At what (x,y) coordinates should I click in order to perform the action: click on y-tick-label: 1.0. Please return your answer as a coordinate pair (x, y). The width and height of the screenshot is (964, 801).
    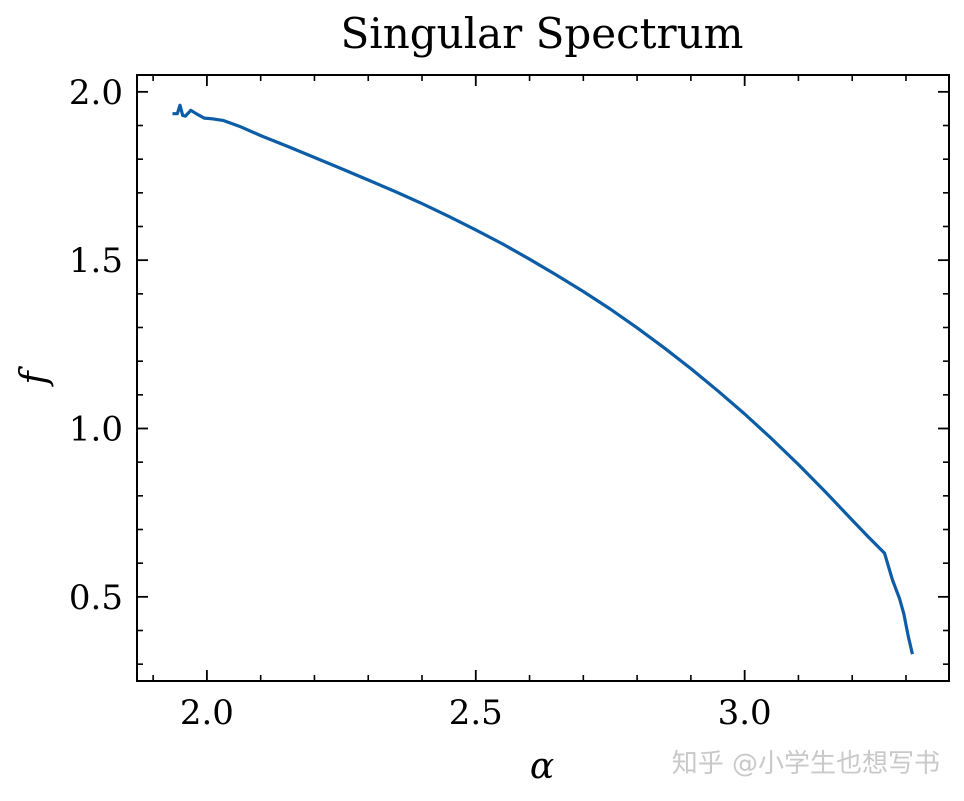
    Looking at the image, I should click on (96, 430).